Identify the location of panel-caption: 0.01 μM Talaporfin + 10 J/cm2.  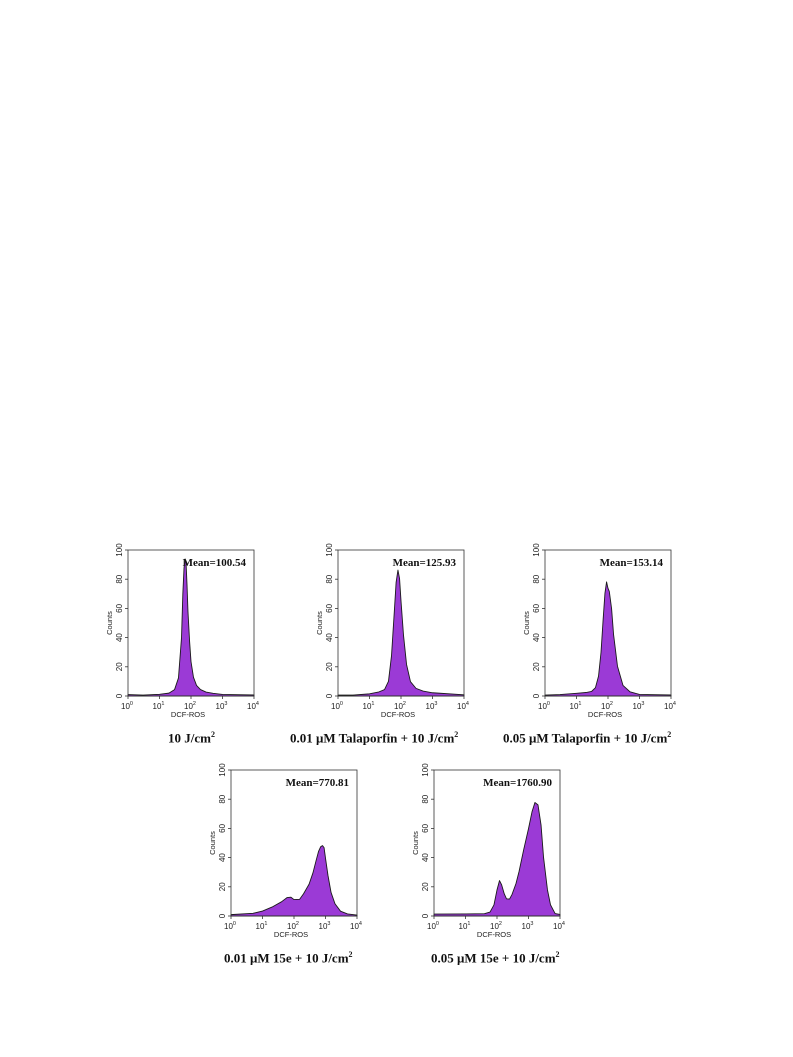
(374, 738).